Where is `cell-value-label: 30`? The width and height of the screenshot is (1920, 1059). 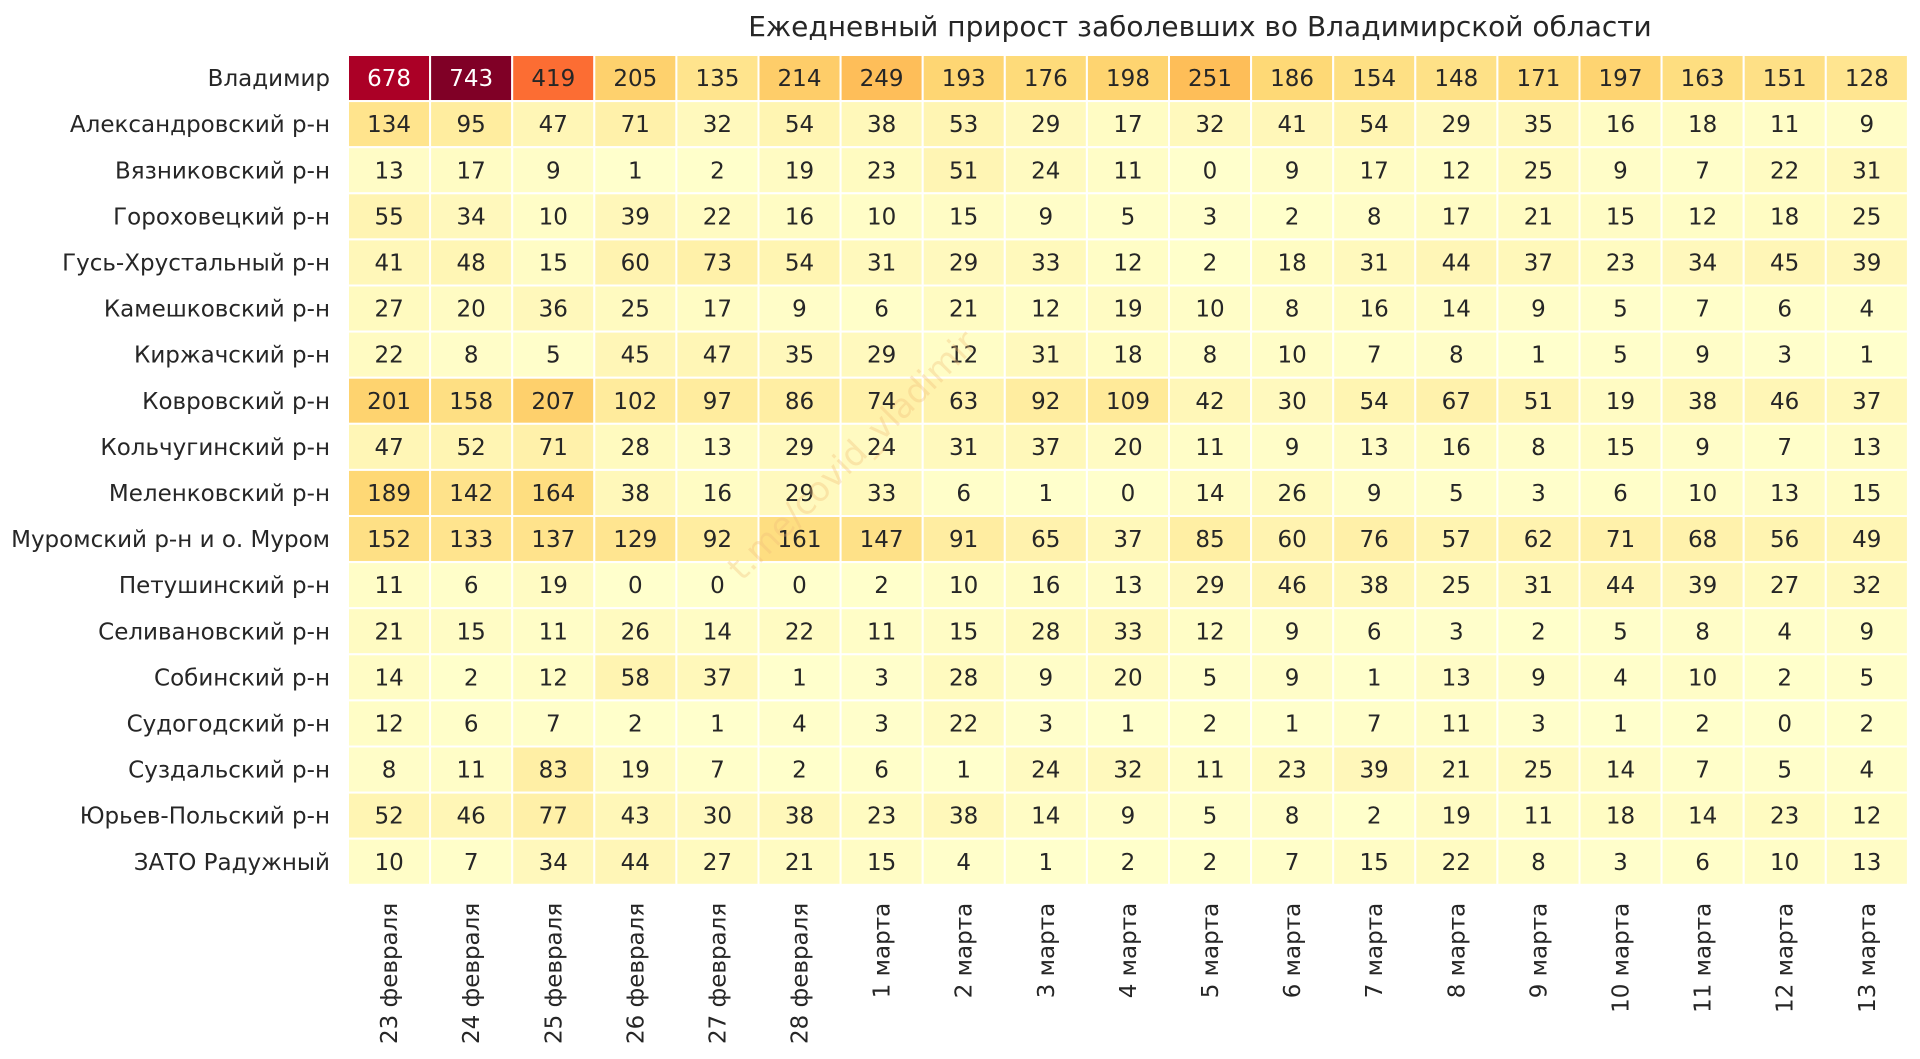
cell-value-label: 30 is located at coordinates (1291, 402).